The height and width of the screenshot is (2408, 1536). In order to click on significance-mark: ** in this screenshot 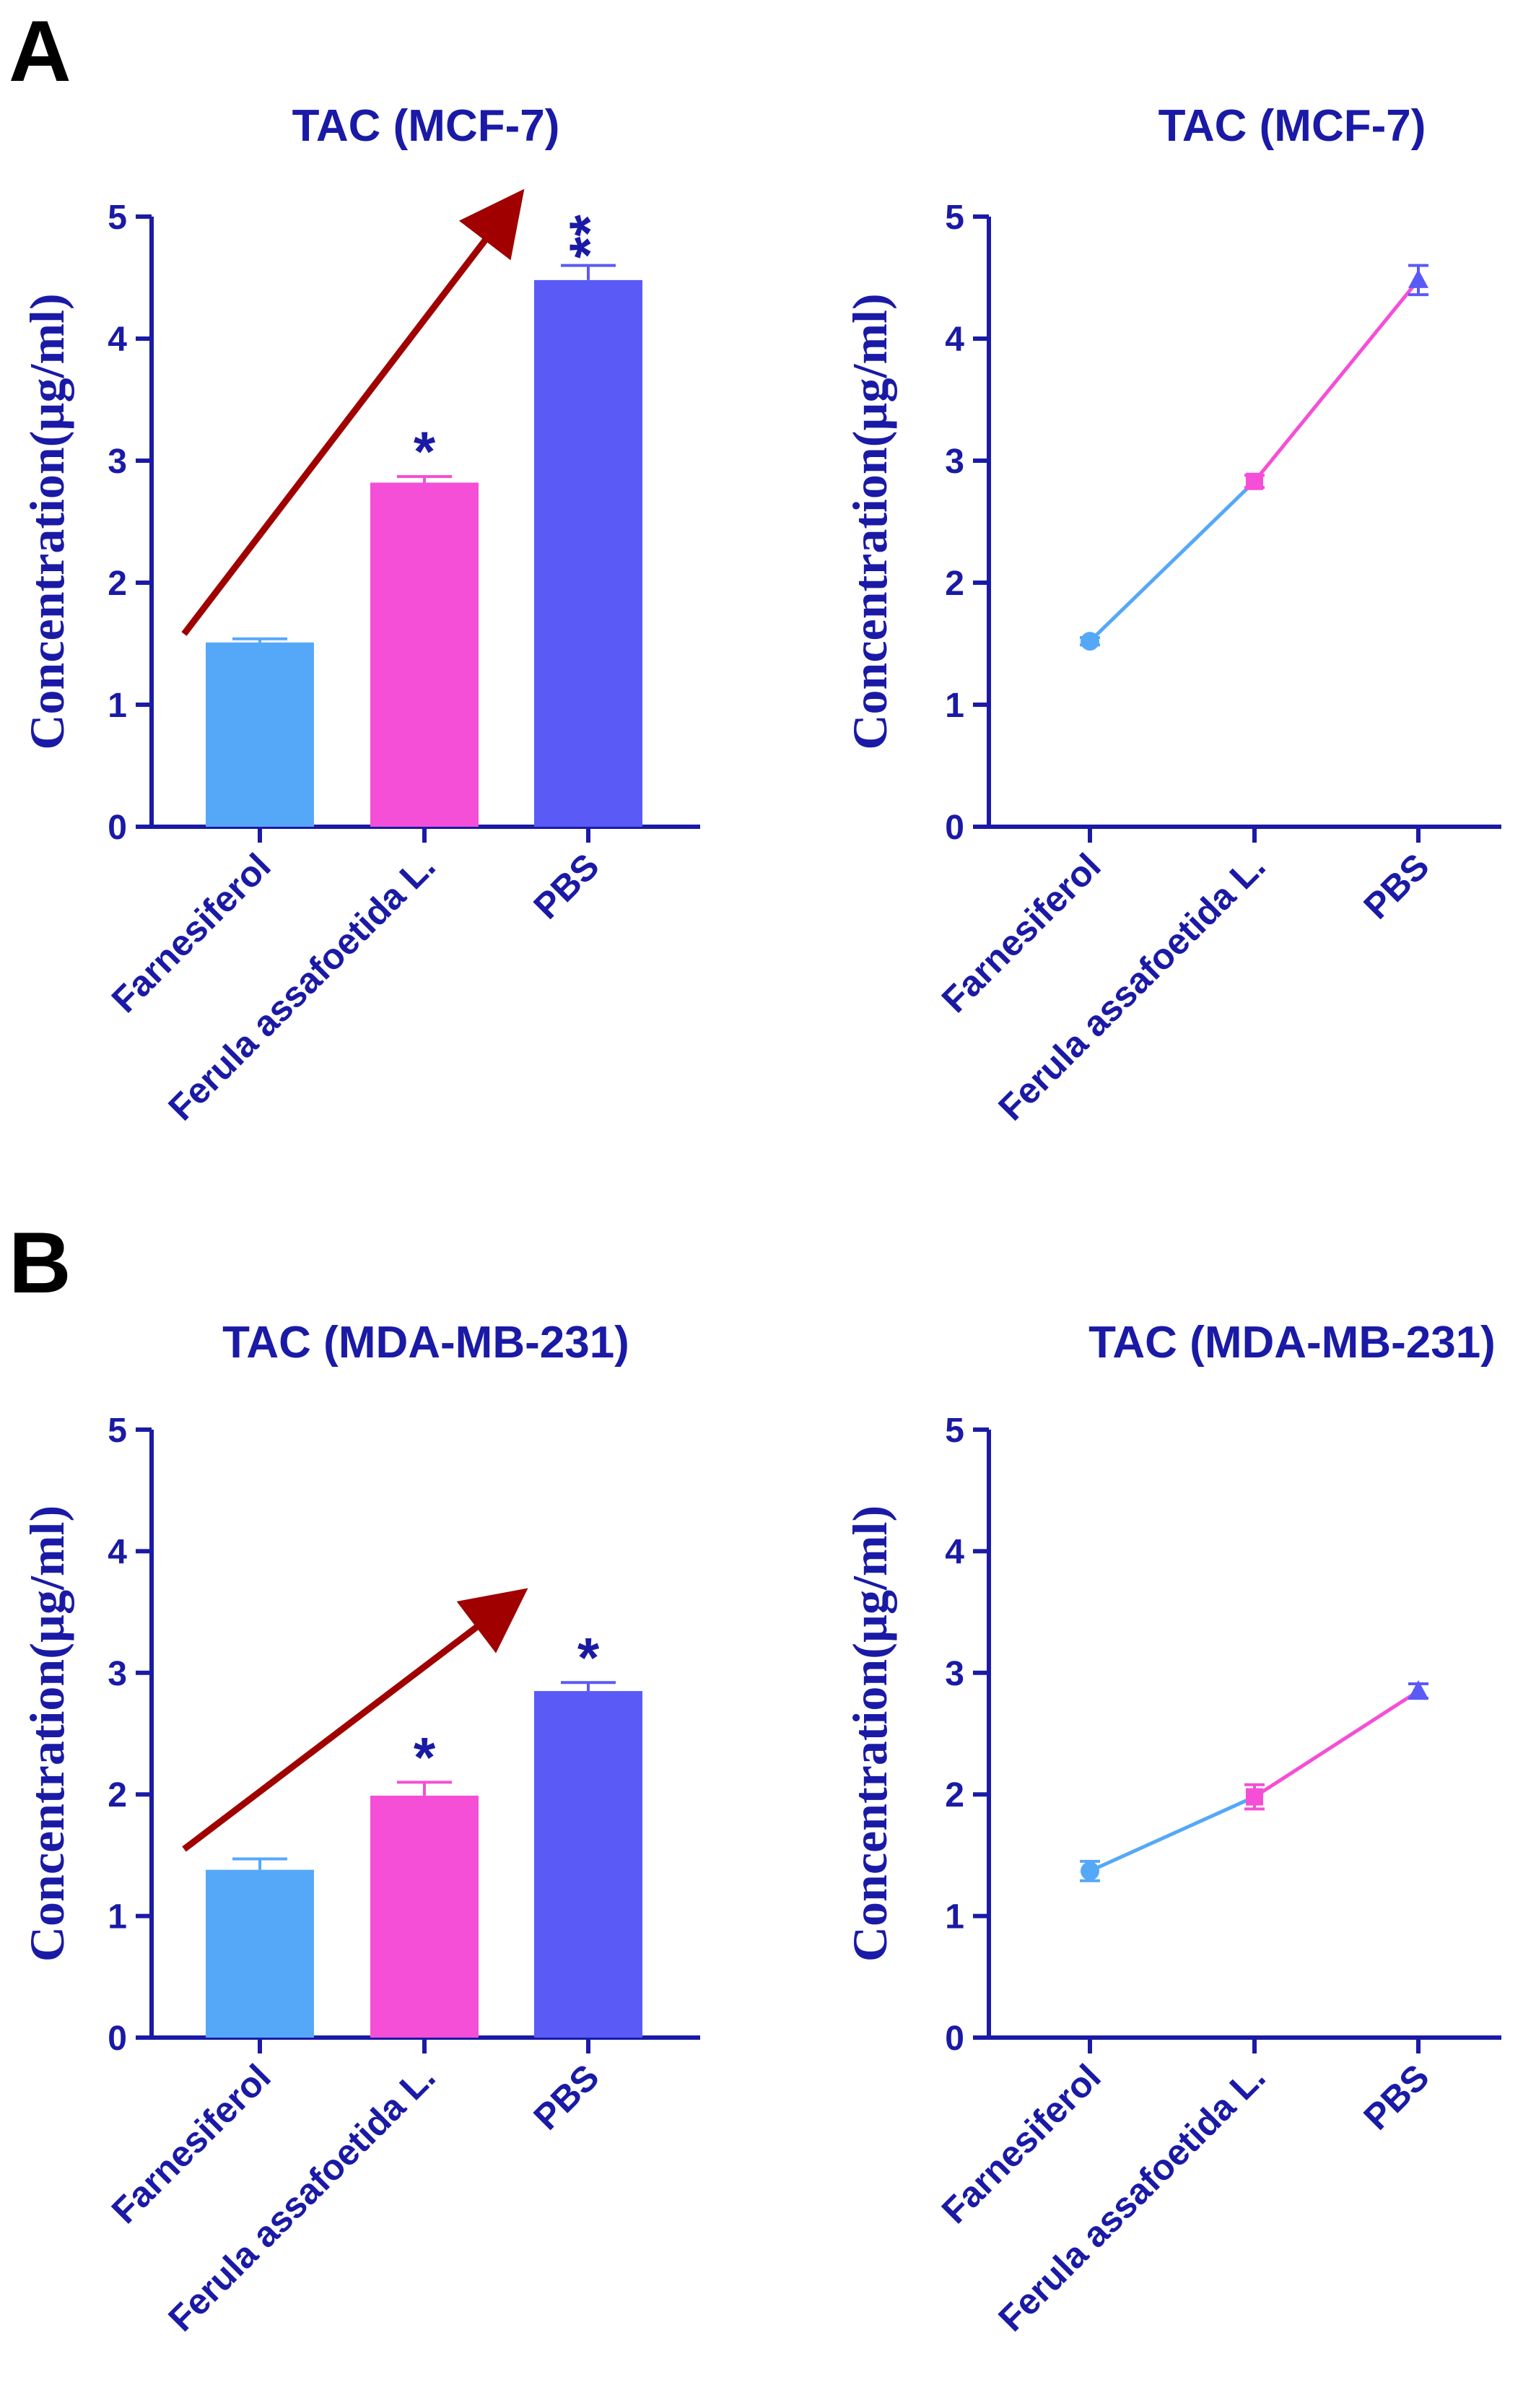, I will do `click(589, 236)`.